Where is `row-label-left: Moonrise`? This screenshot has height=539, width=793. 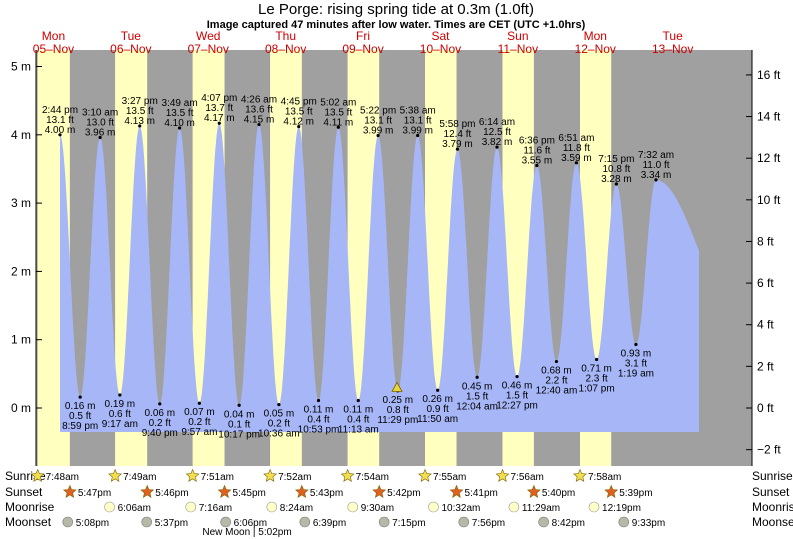 row-label-left: Moonrise is located at coordinates (30, 507).